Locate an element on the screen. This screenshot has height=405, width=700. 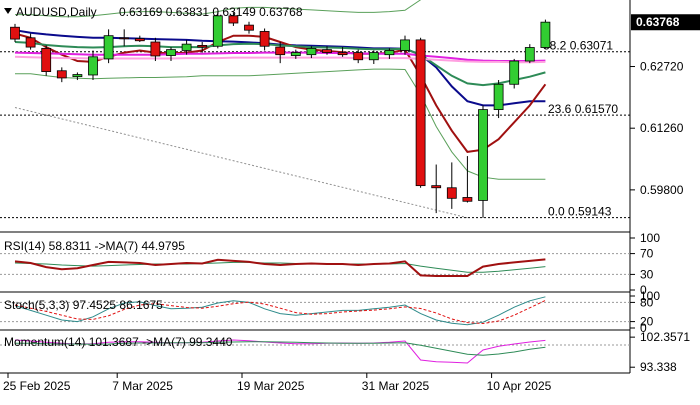
fib-level-label: 23.6 0.61570 is located at coordinates (583, 109).